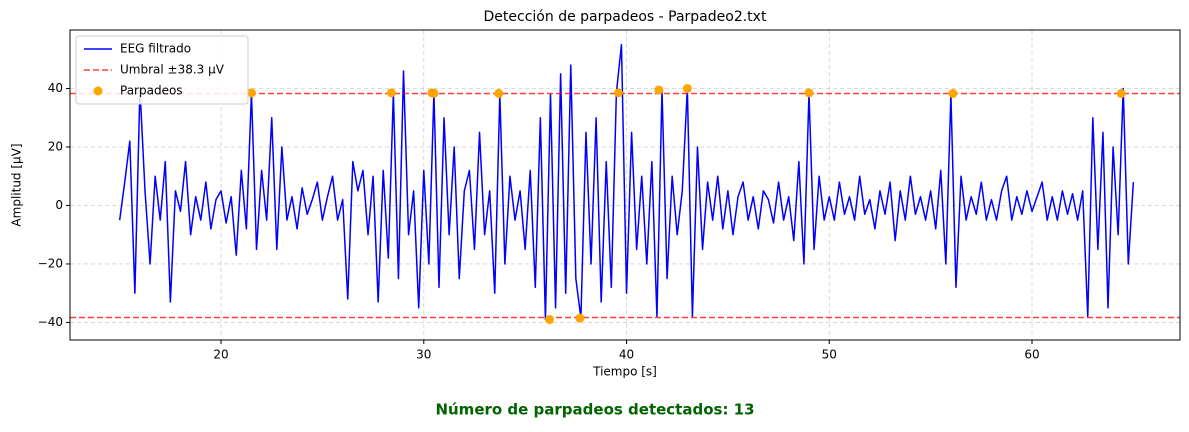 The width and height of the screenshot is (1189, 432). What do you see at coordinates (594, 410) in the screenshot?
I see `detection-count: Número de parpadeos detectados: 13` at bounding box center [594, 410].